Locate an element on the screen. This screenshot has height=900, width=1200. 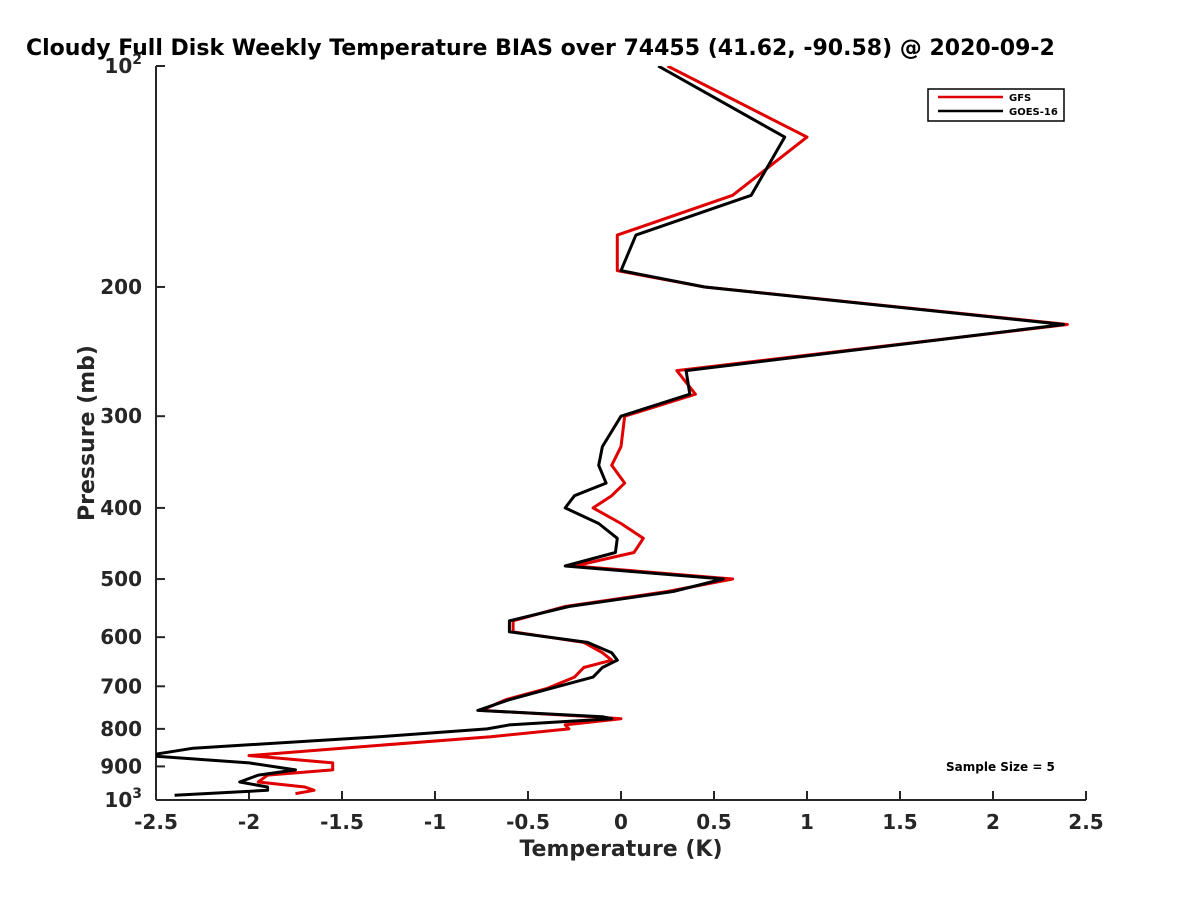
y-tick-label: 300 is located at coordinates (121, 416).